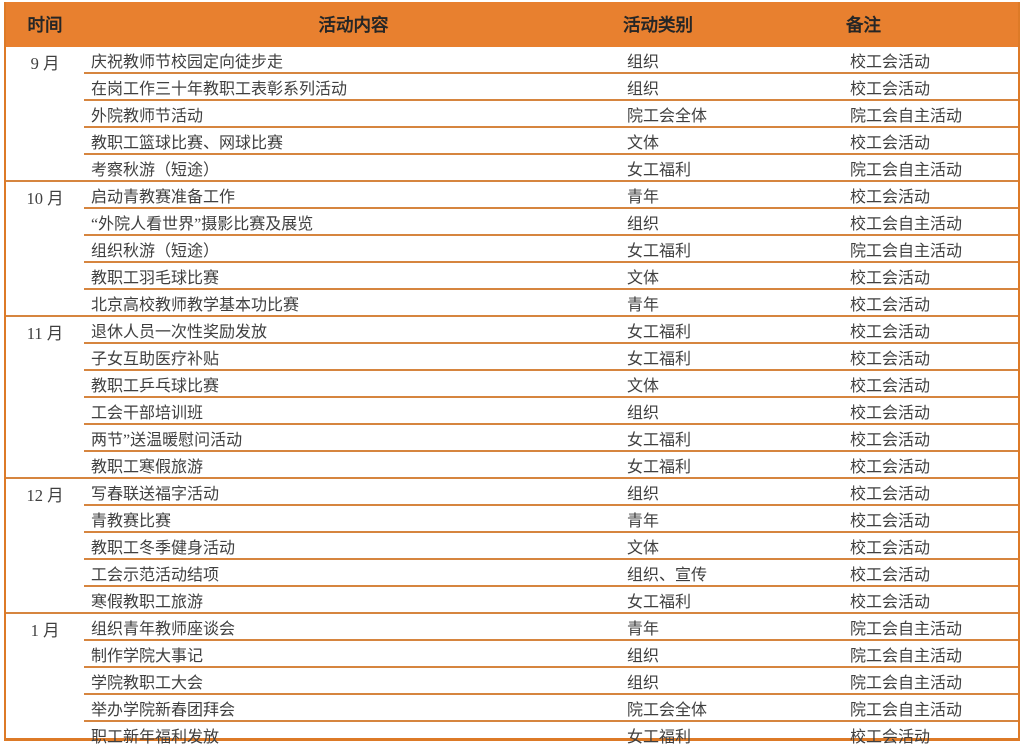 This screenshot has width=1026, height=747. Describe the element at coordinates (551, 329) in the screenshot. I see `table-row: 退休人员一次性奖励发放 女工福利 校工会活动` at that location.